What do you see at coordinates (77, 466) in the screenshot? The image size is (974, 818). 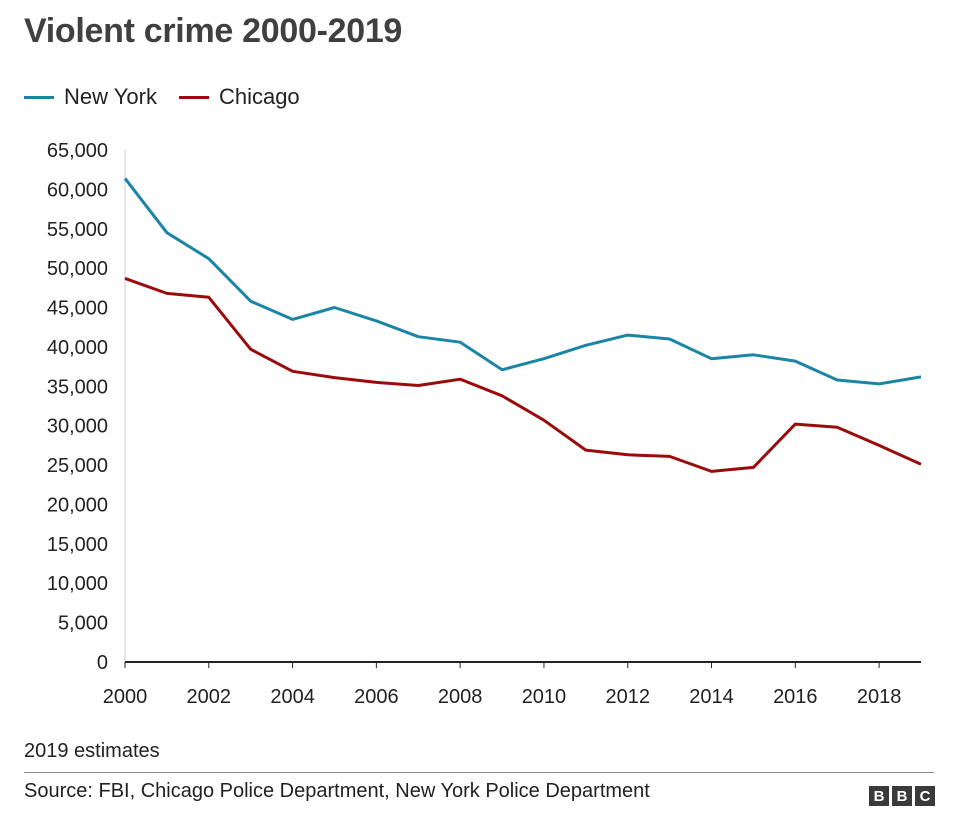 I see `y-tick-label: 25,000` at bounding box center [77, 466].